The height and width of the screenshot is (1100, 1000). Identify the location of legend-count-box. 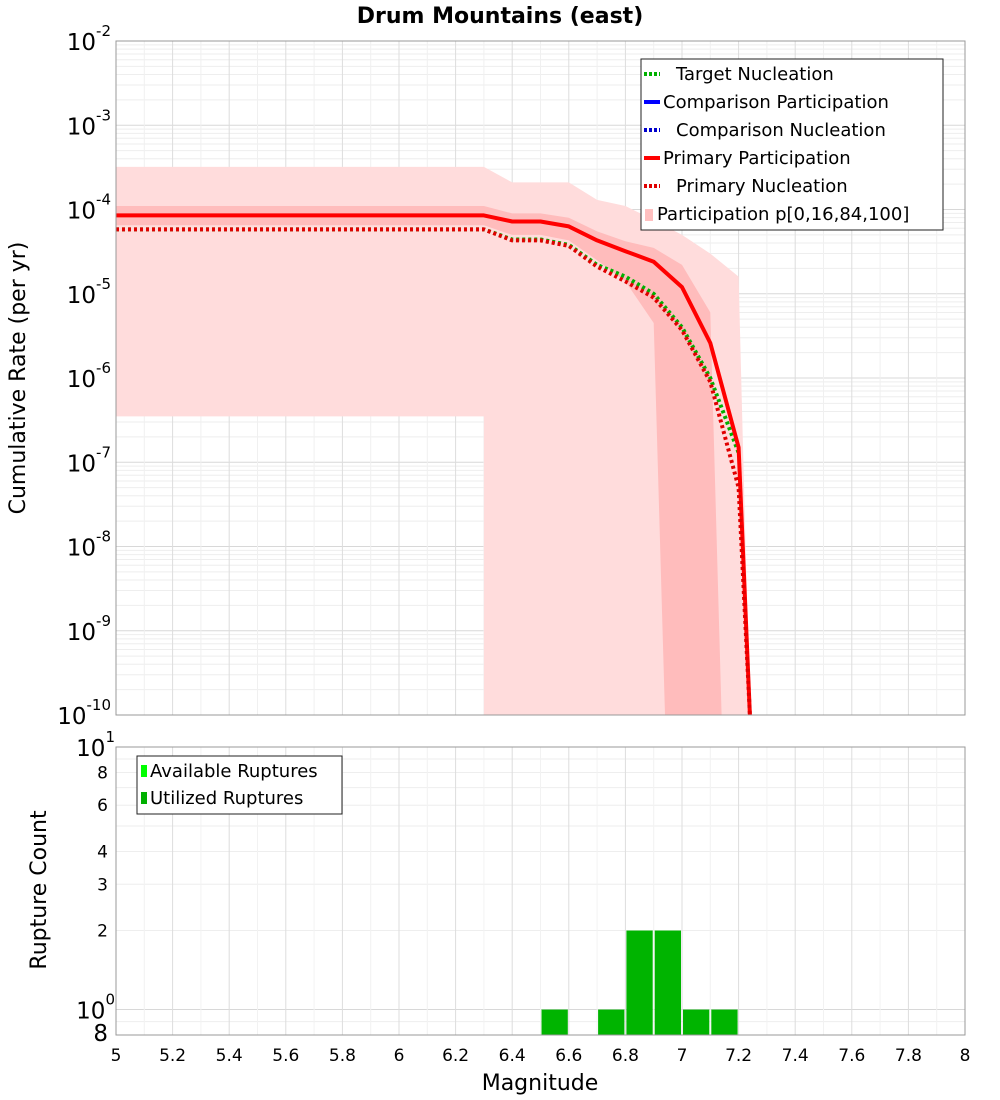
(239, 785).